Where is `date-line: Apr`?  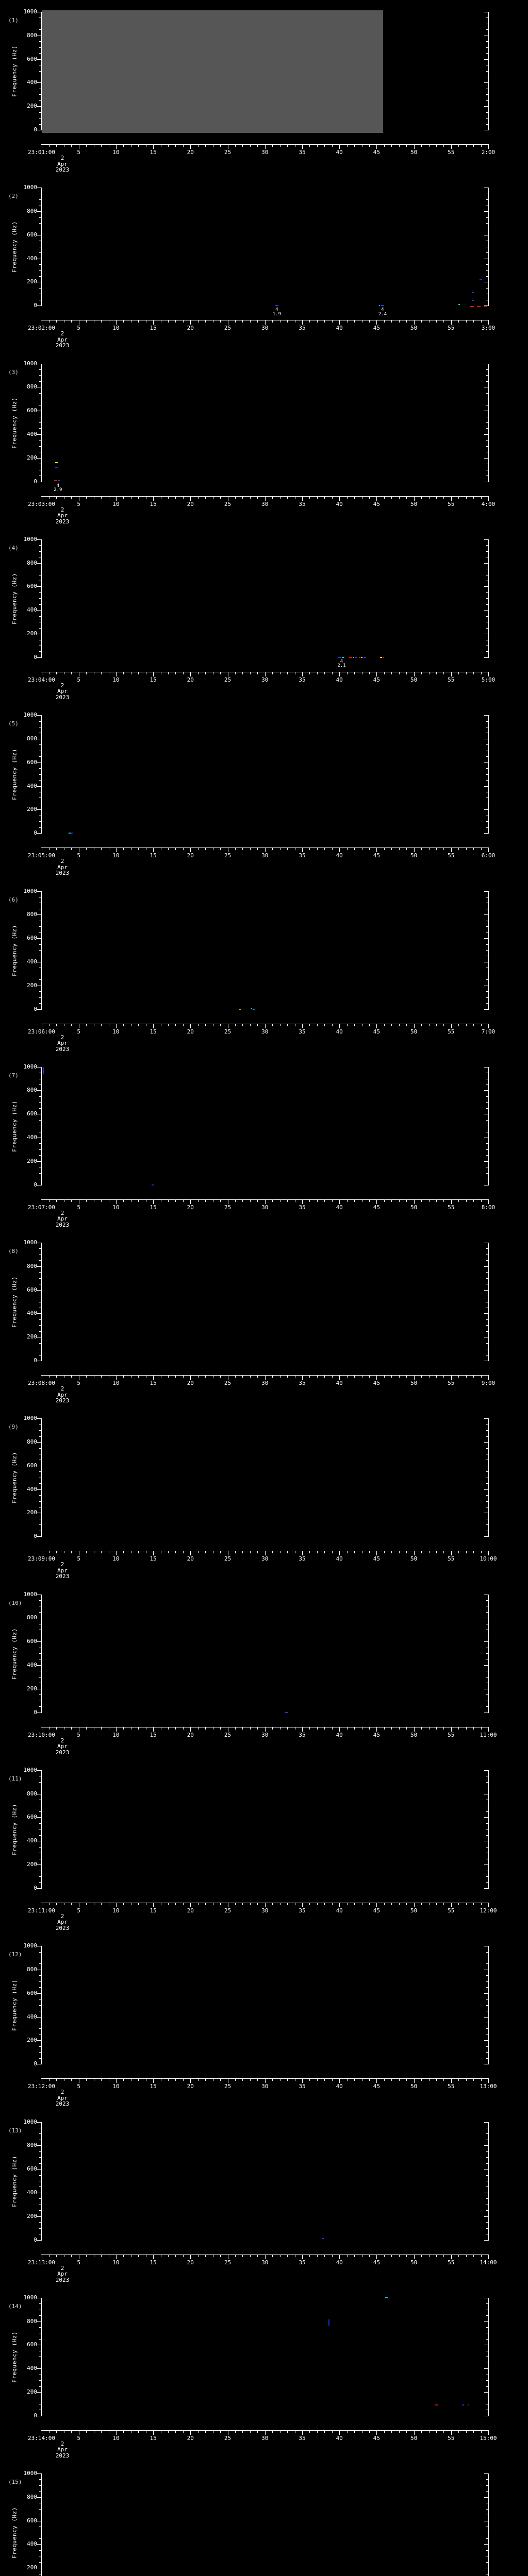
date-line: Apr is located at coordinates (62, 2098).